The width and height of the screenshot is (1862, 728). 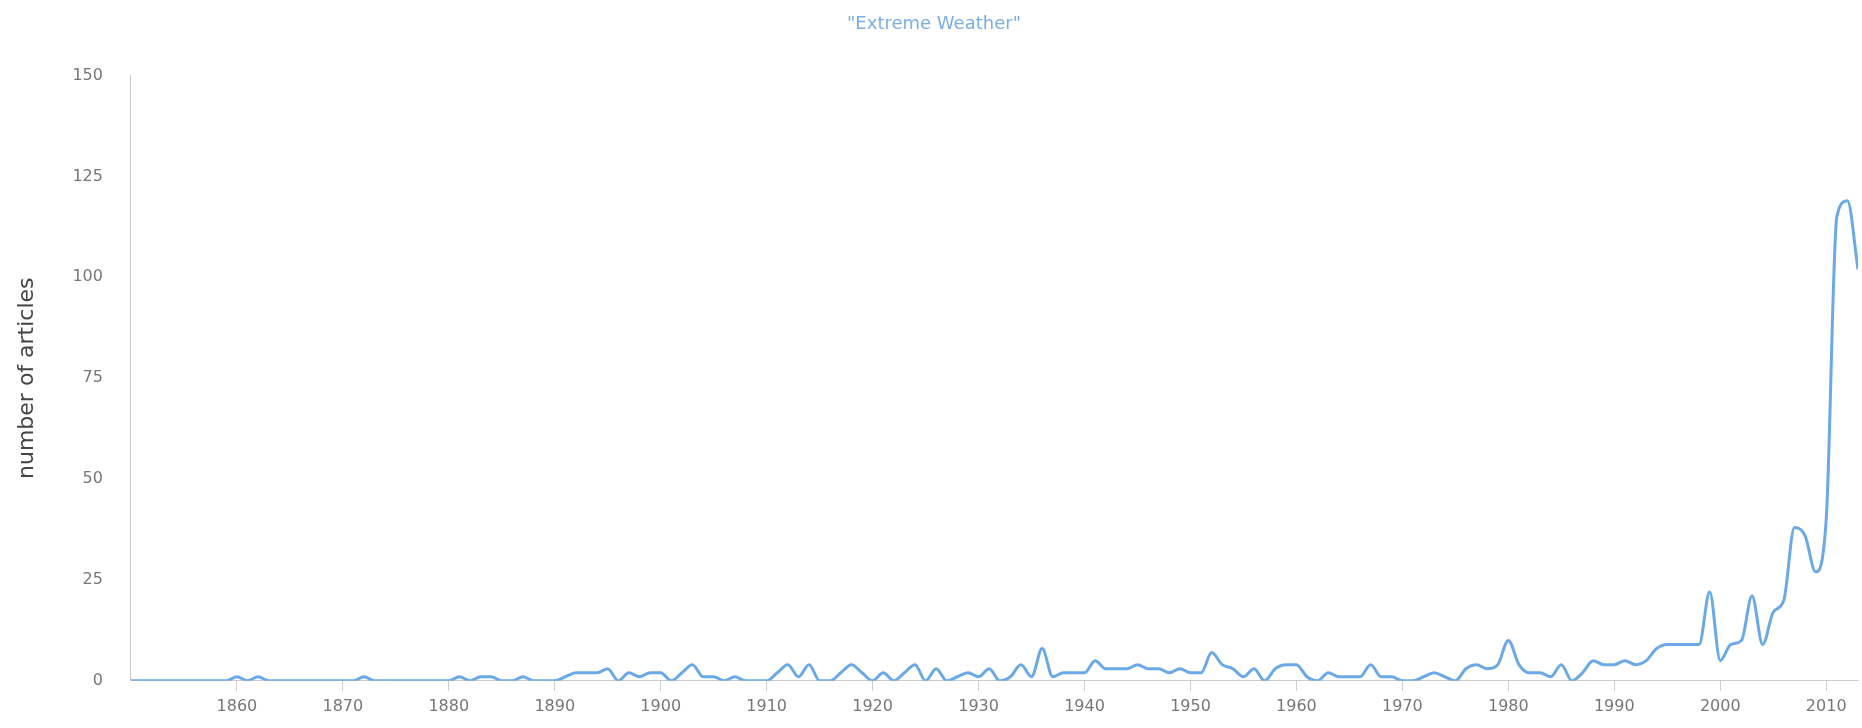 I want to click on y-axis-title: number of articles, so click(x=25, y=378).